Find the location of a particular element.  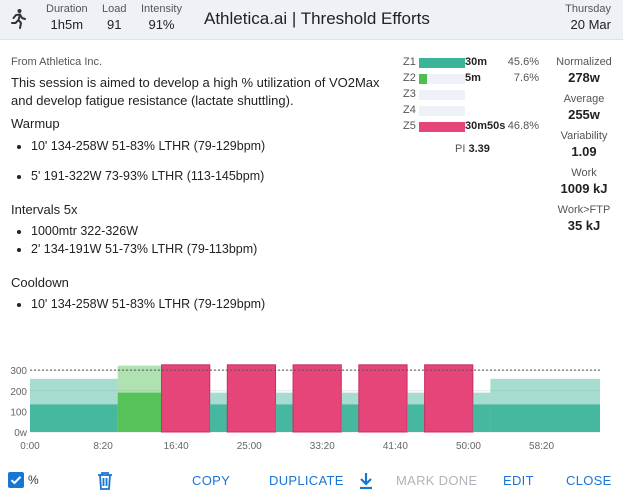

stat-variability: Variability 1.09 is located at coordinates (584, 144).